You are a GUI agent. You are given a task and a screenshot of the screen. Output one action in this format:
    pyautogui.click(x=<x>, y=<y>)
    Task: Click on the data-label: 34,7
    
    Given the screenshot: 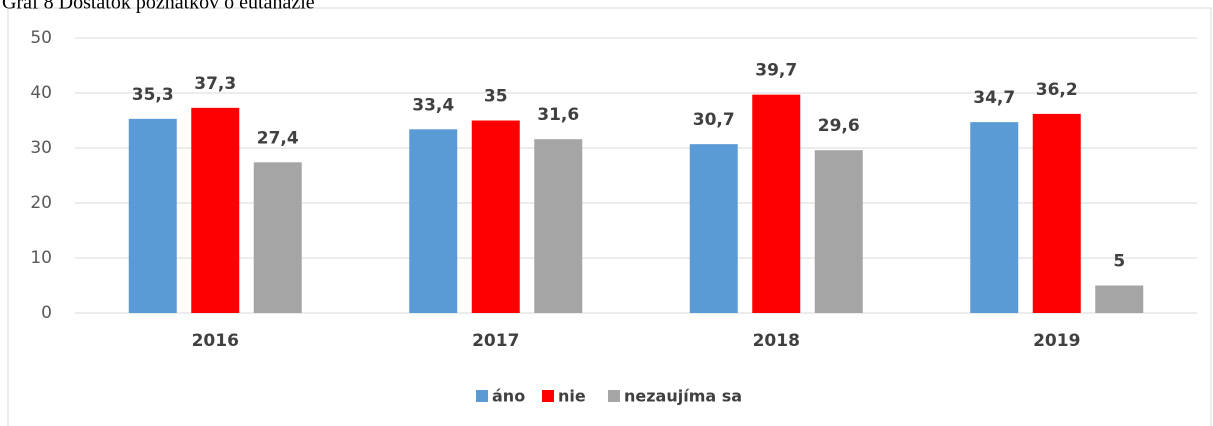 What is the action you would take?
    pyautogui.click(x=994, y=98)
    